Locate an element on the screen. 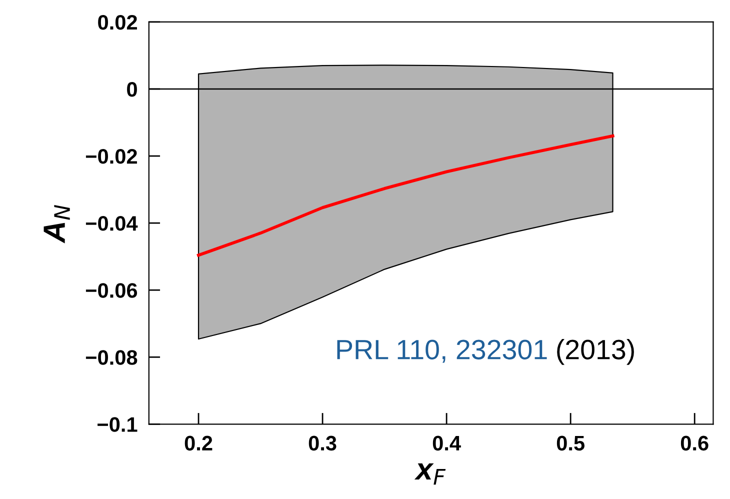 Image resolution: width=730 pixels, height=499 pixels. y-tick-label: −0.1 is located at coordinates (118, 424).